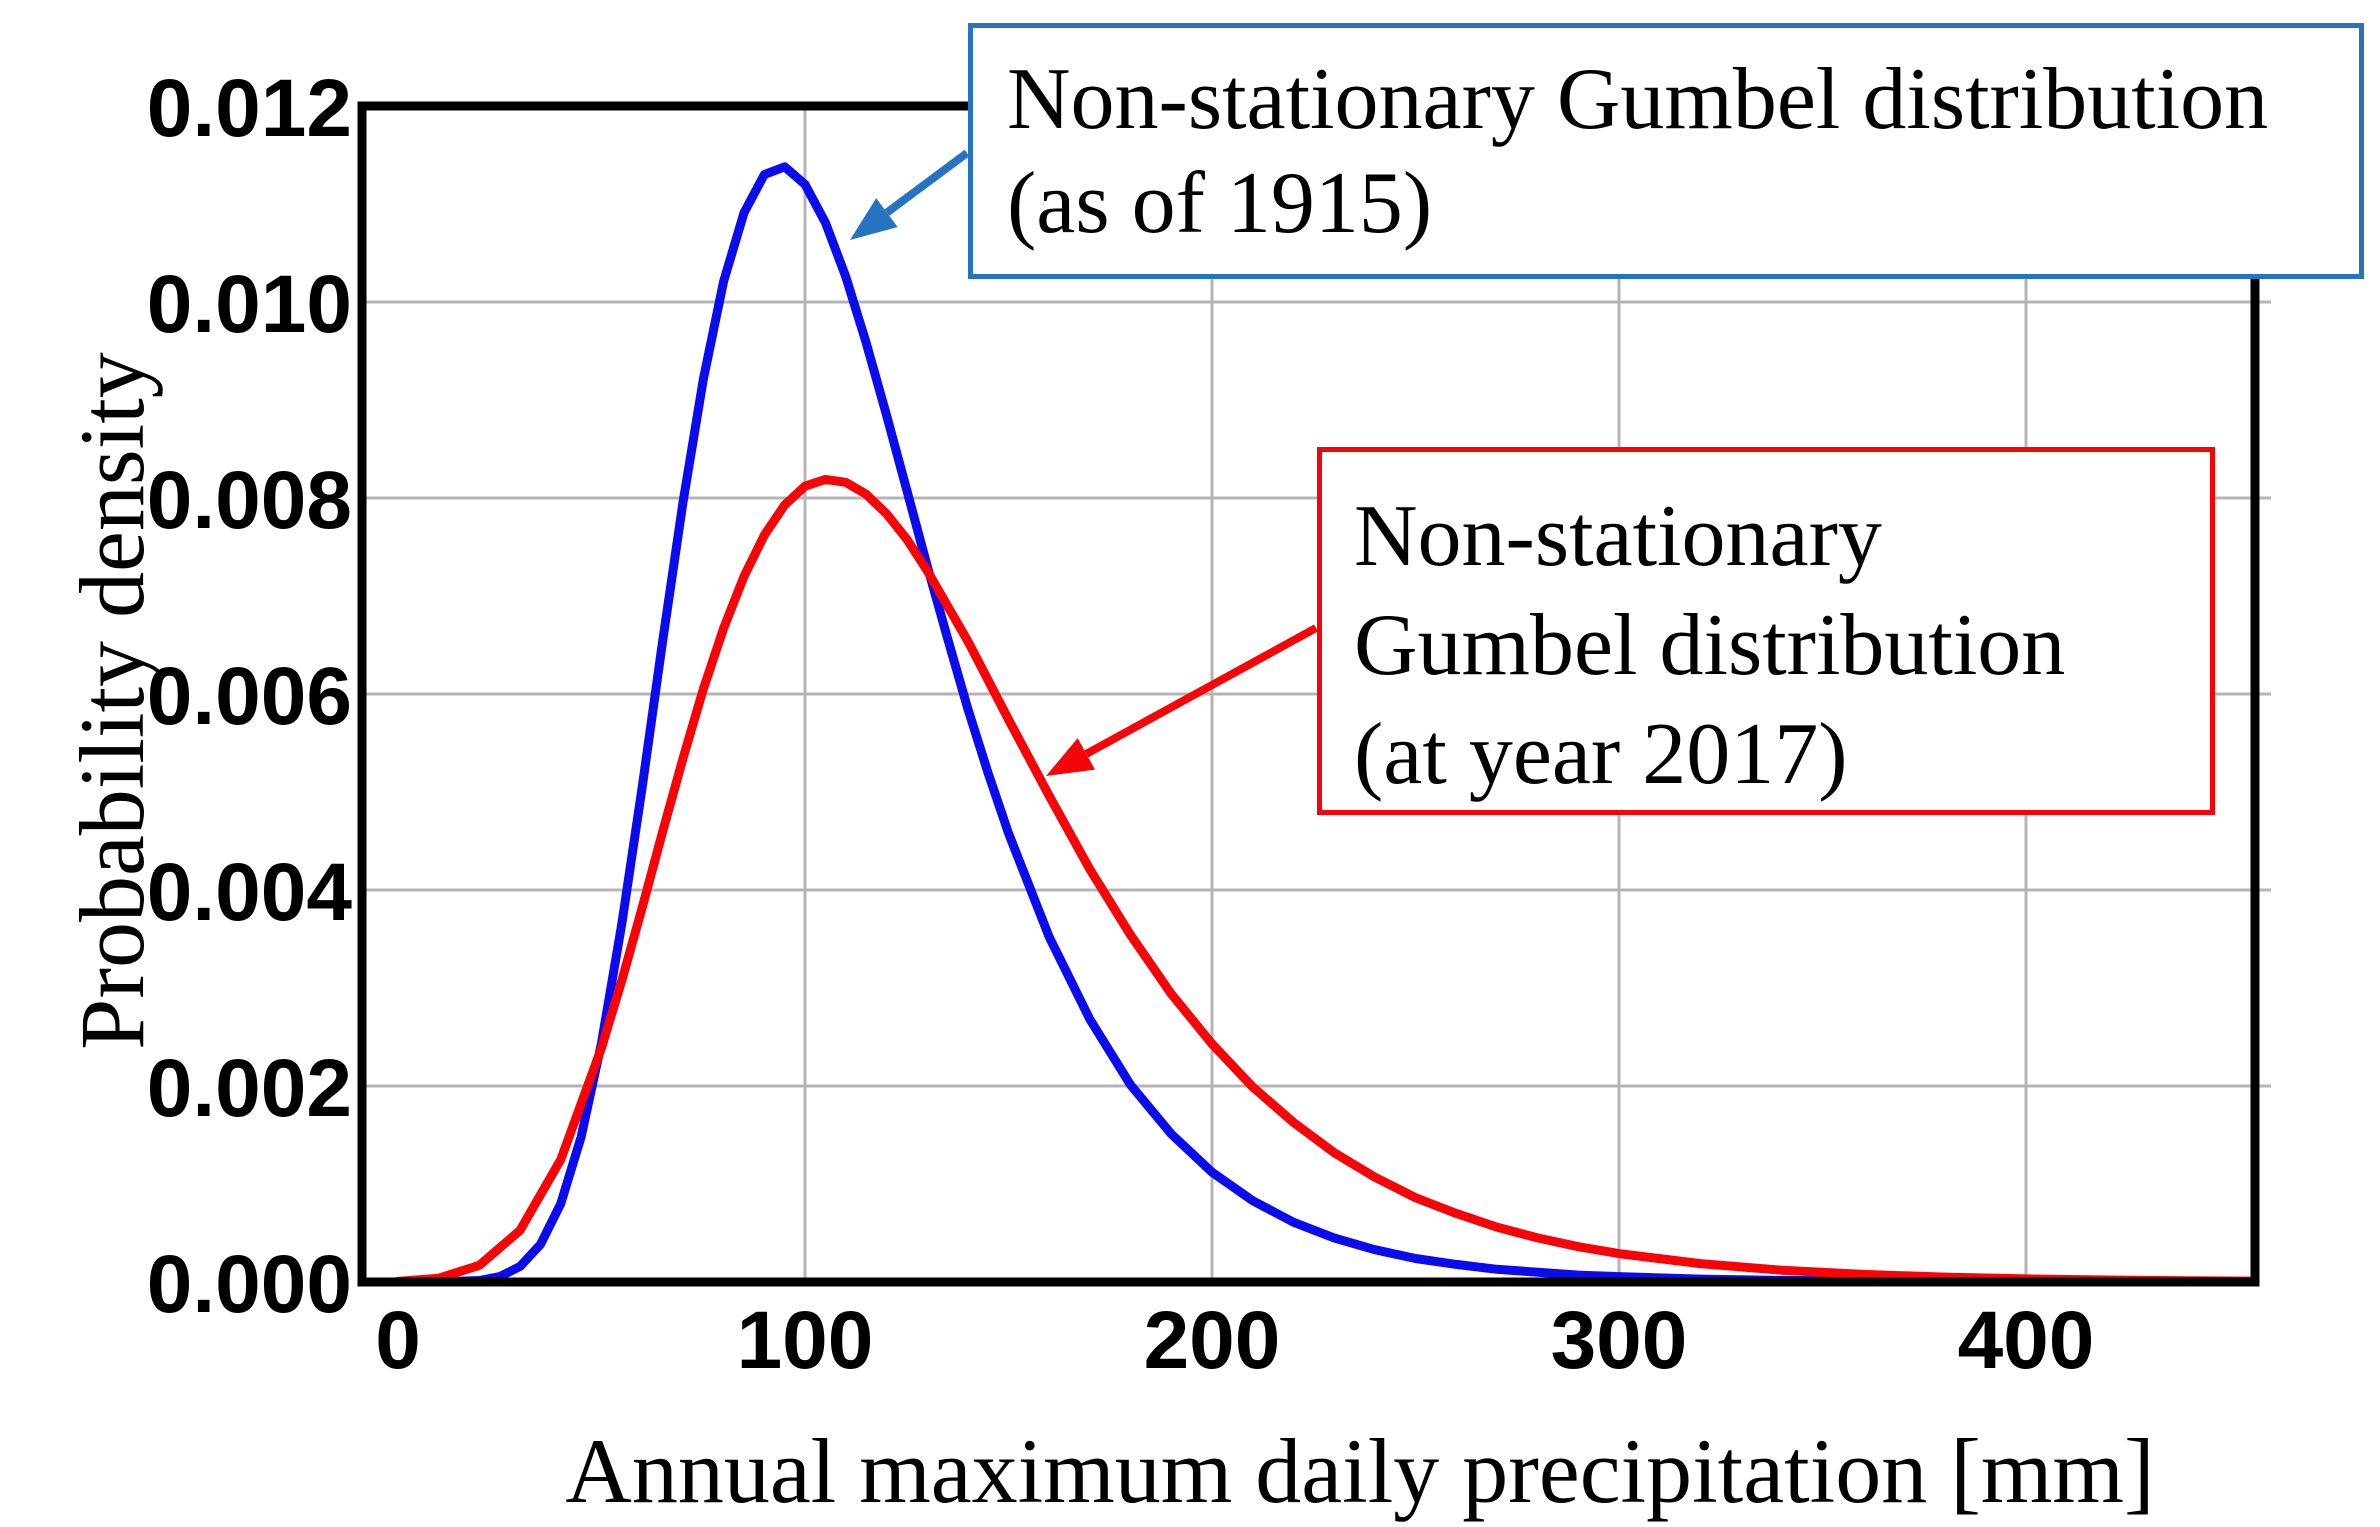 Image resolution: width=2380 pixels, height=1527 pixels. What do you see at coordinates (805, 1340) in the screenshot?
I see `x-tick-label-100: 100` at bounding box center [805, 1340].